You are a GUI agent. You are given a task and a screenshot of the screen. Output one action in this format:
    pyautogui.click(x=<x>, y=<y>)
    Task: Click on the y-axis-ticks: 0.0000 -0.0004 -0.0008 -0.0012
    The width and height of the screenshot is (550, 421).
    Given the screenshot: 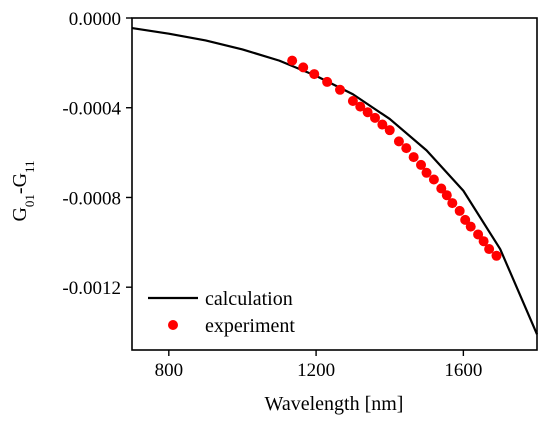 What is the action you would take?
    pyautogui.click(x=97, y=154)
    